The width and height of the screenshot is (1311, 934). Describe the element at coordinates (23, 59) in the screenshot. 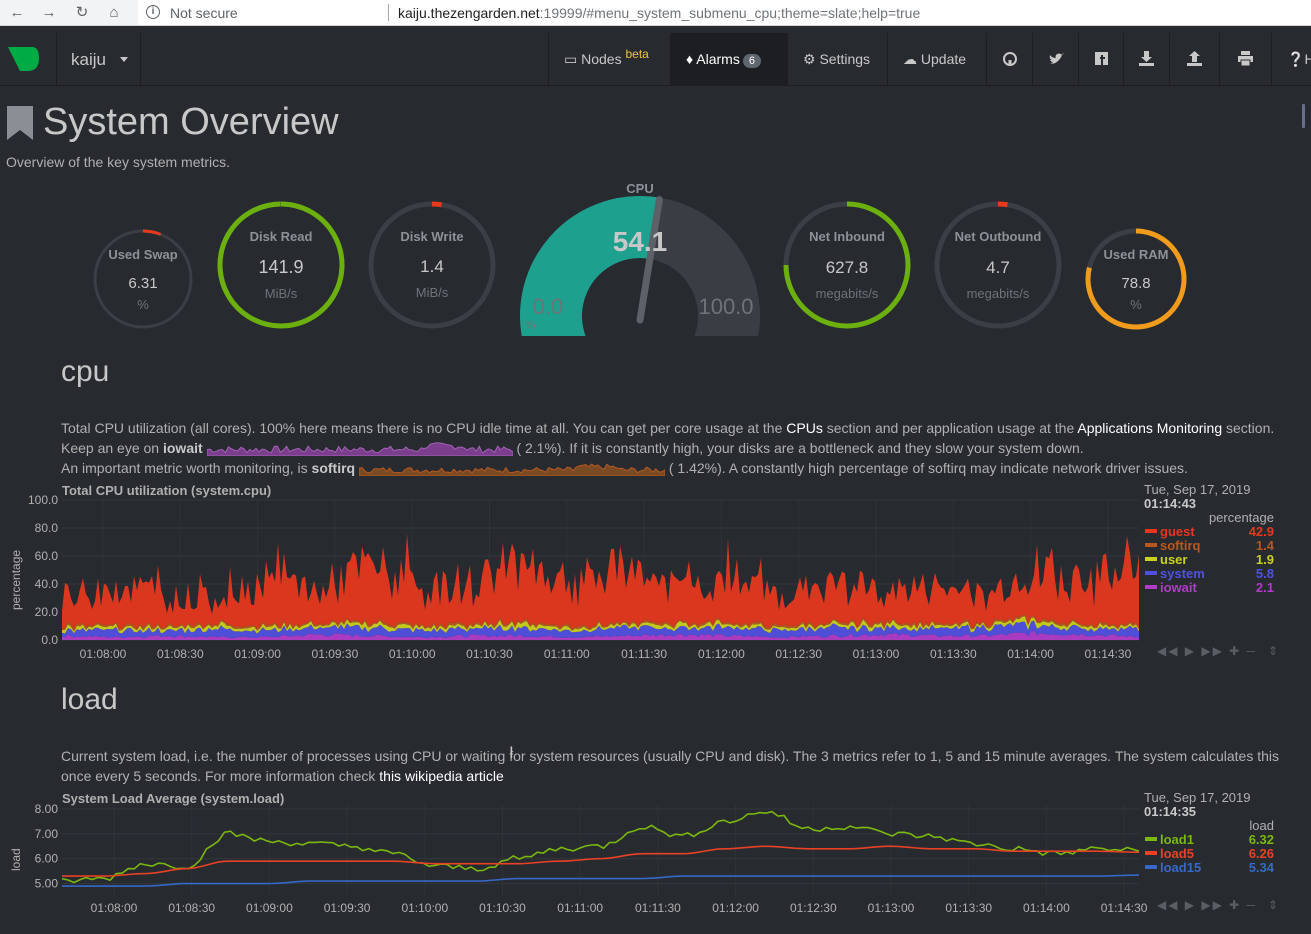

I see `netdata-logo-icon` at that location.